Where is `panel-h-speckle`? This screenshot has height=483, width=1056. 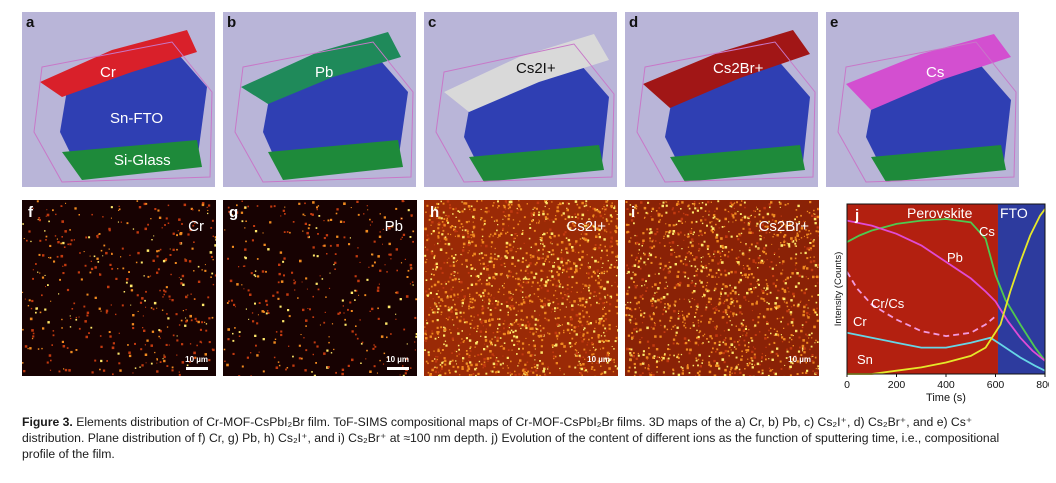
panel-h-speckle is located at coordinates (521, 288).